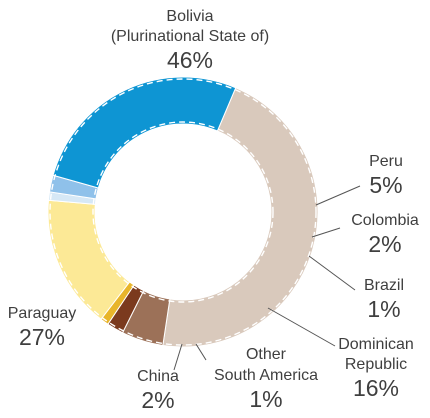 This screenshot has height=418, width=430. What do you see at coordinates (189, 16) in the screenshot?
I see `slice-name-line: Bolivia` at bounding box center [189, 16].